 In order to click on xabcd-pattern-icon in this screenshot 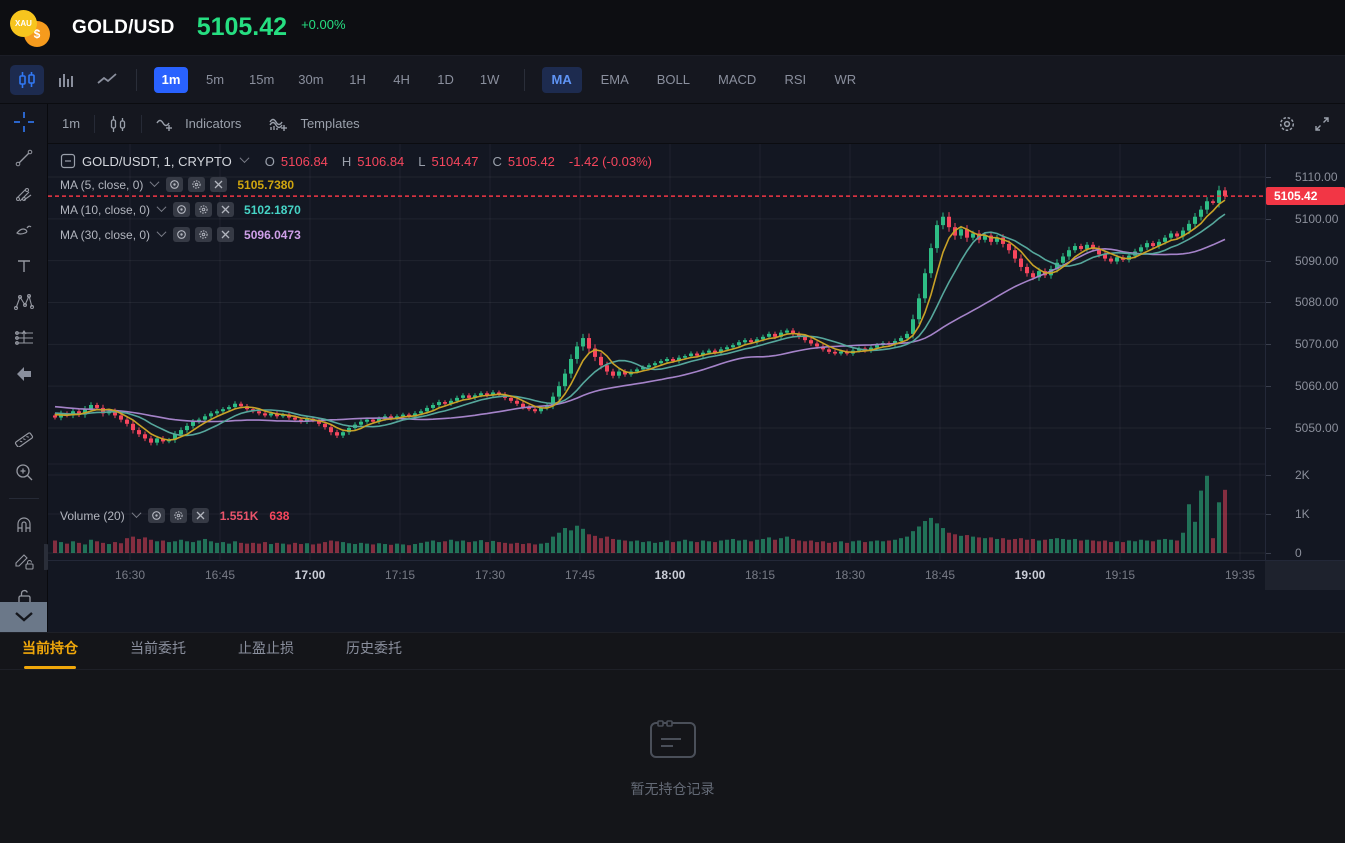, I will do `click(24, 302)`.